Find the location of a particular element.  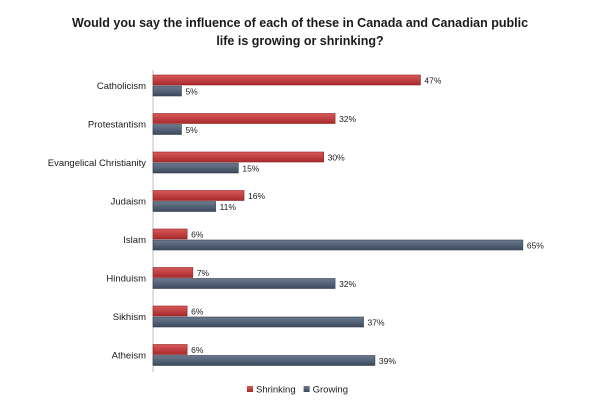

bar-shrinking-judaism is located at coordinates (198, 195).